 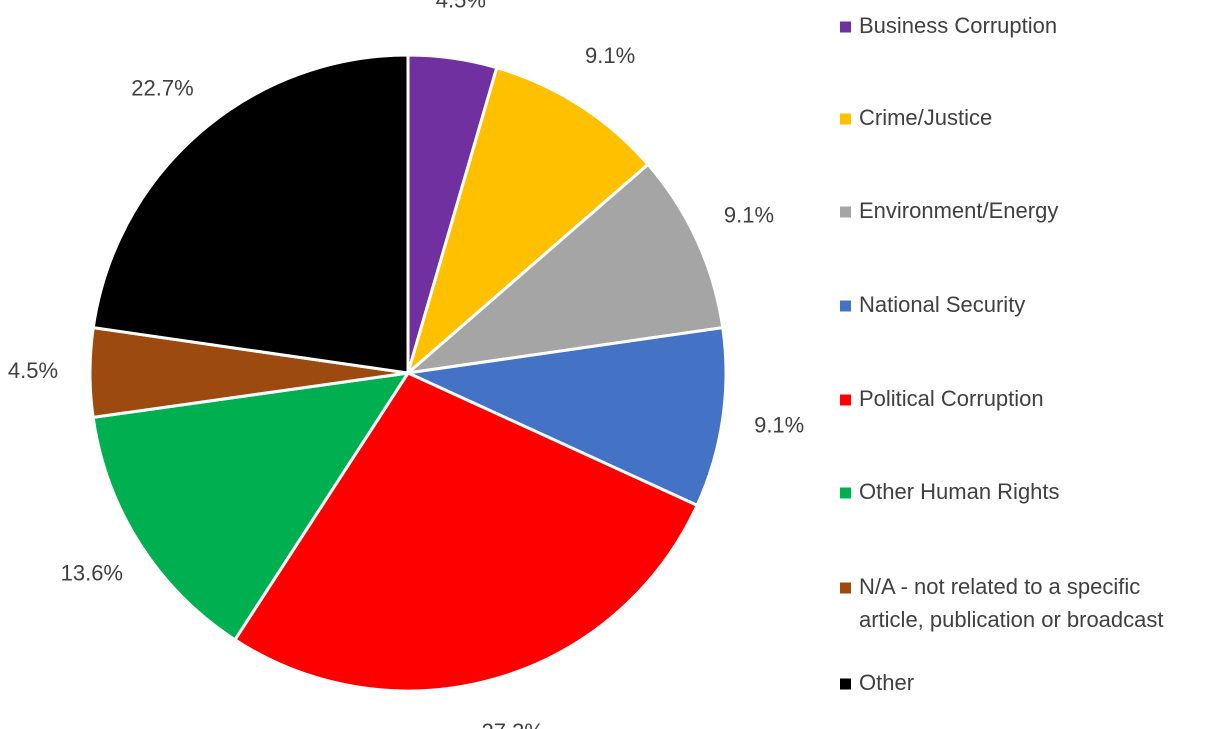 What do you see at coordinates (845, 27) in the screenshot?
I see `legend-swatch-business-corruption` at bounding box center [845, 27].